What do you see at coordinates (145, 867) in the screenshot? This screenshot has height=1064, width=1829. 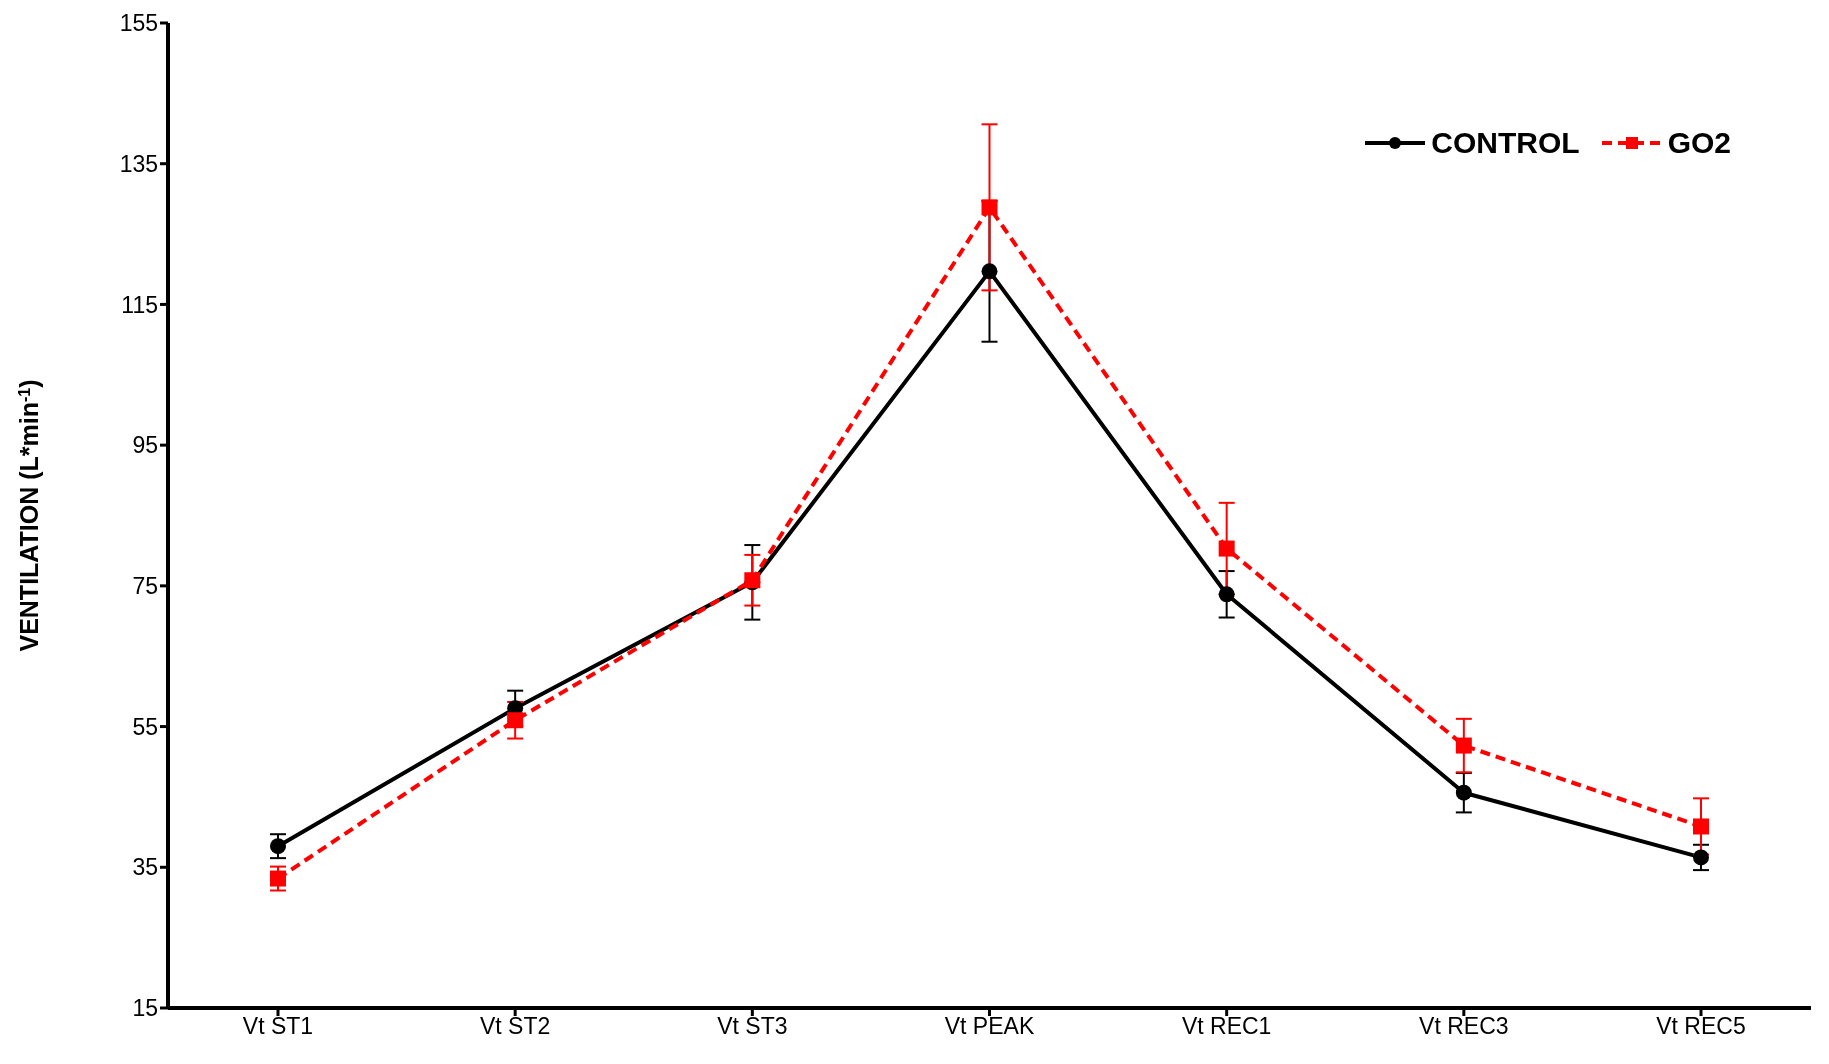 I see `y-tick-label: 35` at bounding box center [145, 867].